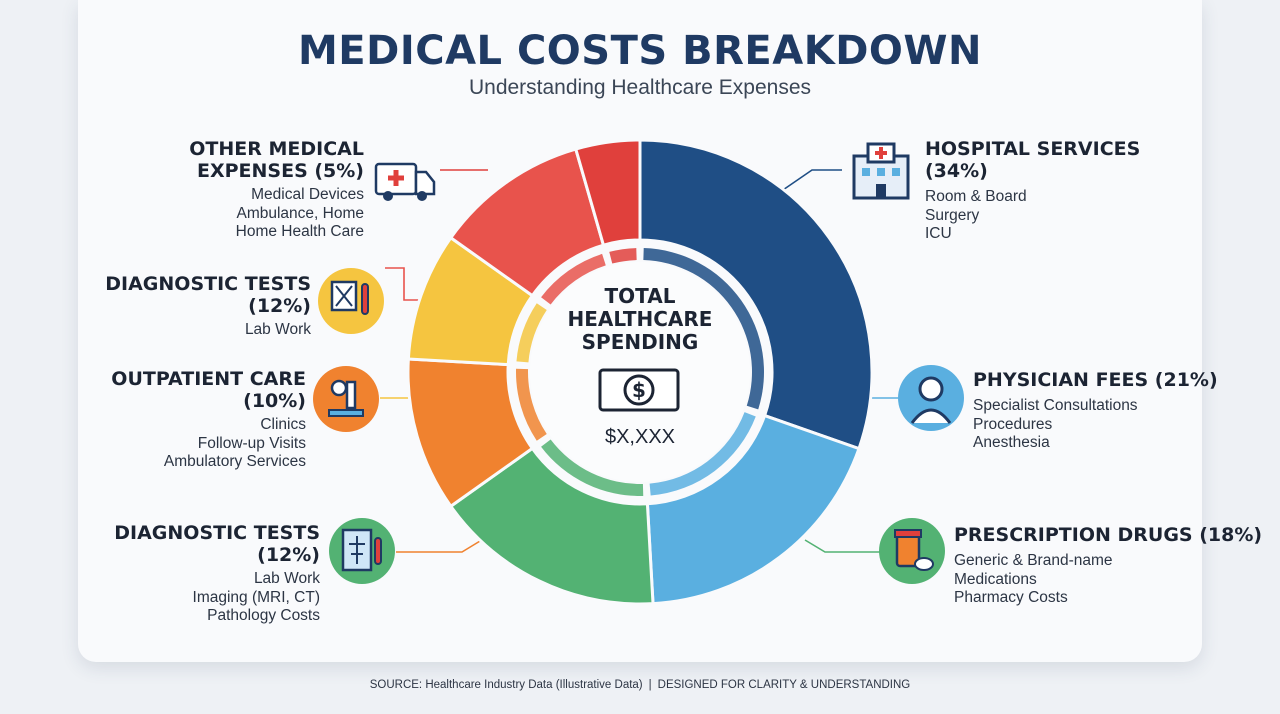 The image size is (1280, 714). Describe the element at coordinates (640, 342) in the screenshot. I see `center-title-line: SPENDING` at that location.